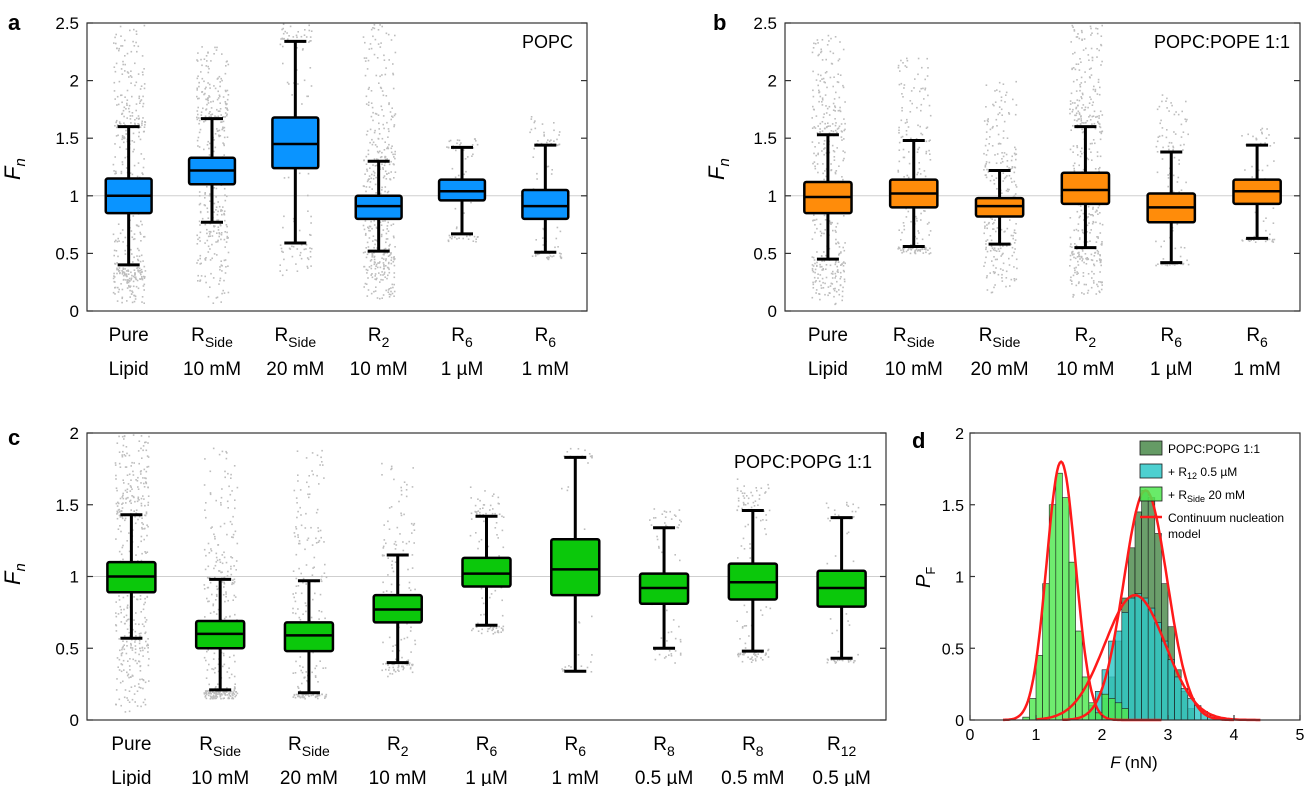  What do you see at coordinates (493, 751) in the screenshot?
I see `category-label-sub: 6` at bounding box center [493, 751].